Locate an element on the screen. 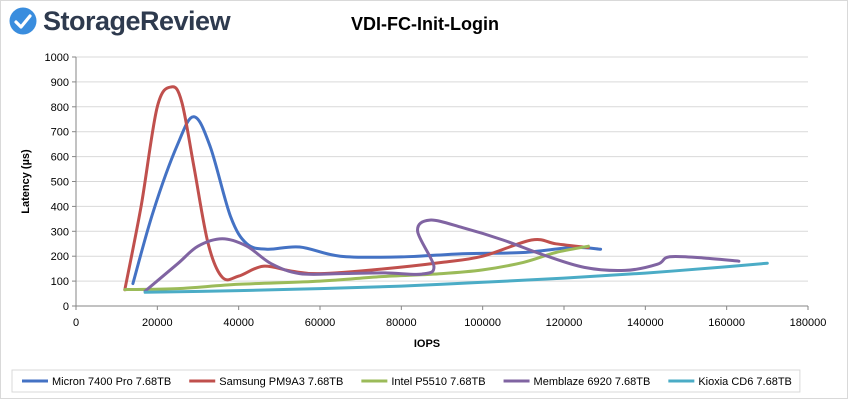  storagereview-logo-text: StorageReview is located at coordinates (137, 20).